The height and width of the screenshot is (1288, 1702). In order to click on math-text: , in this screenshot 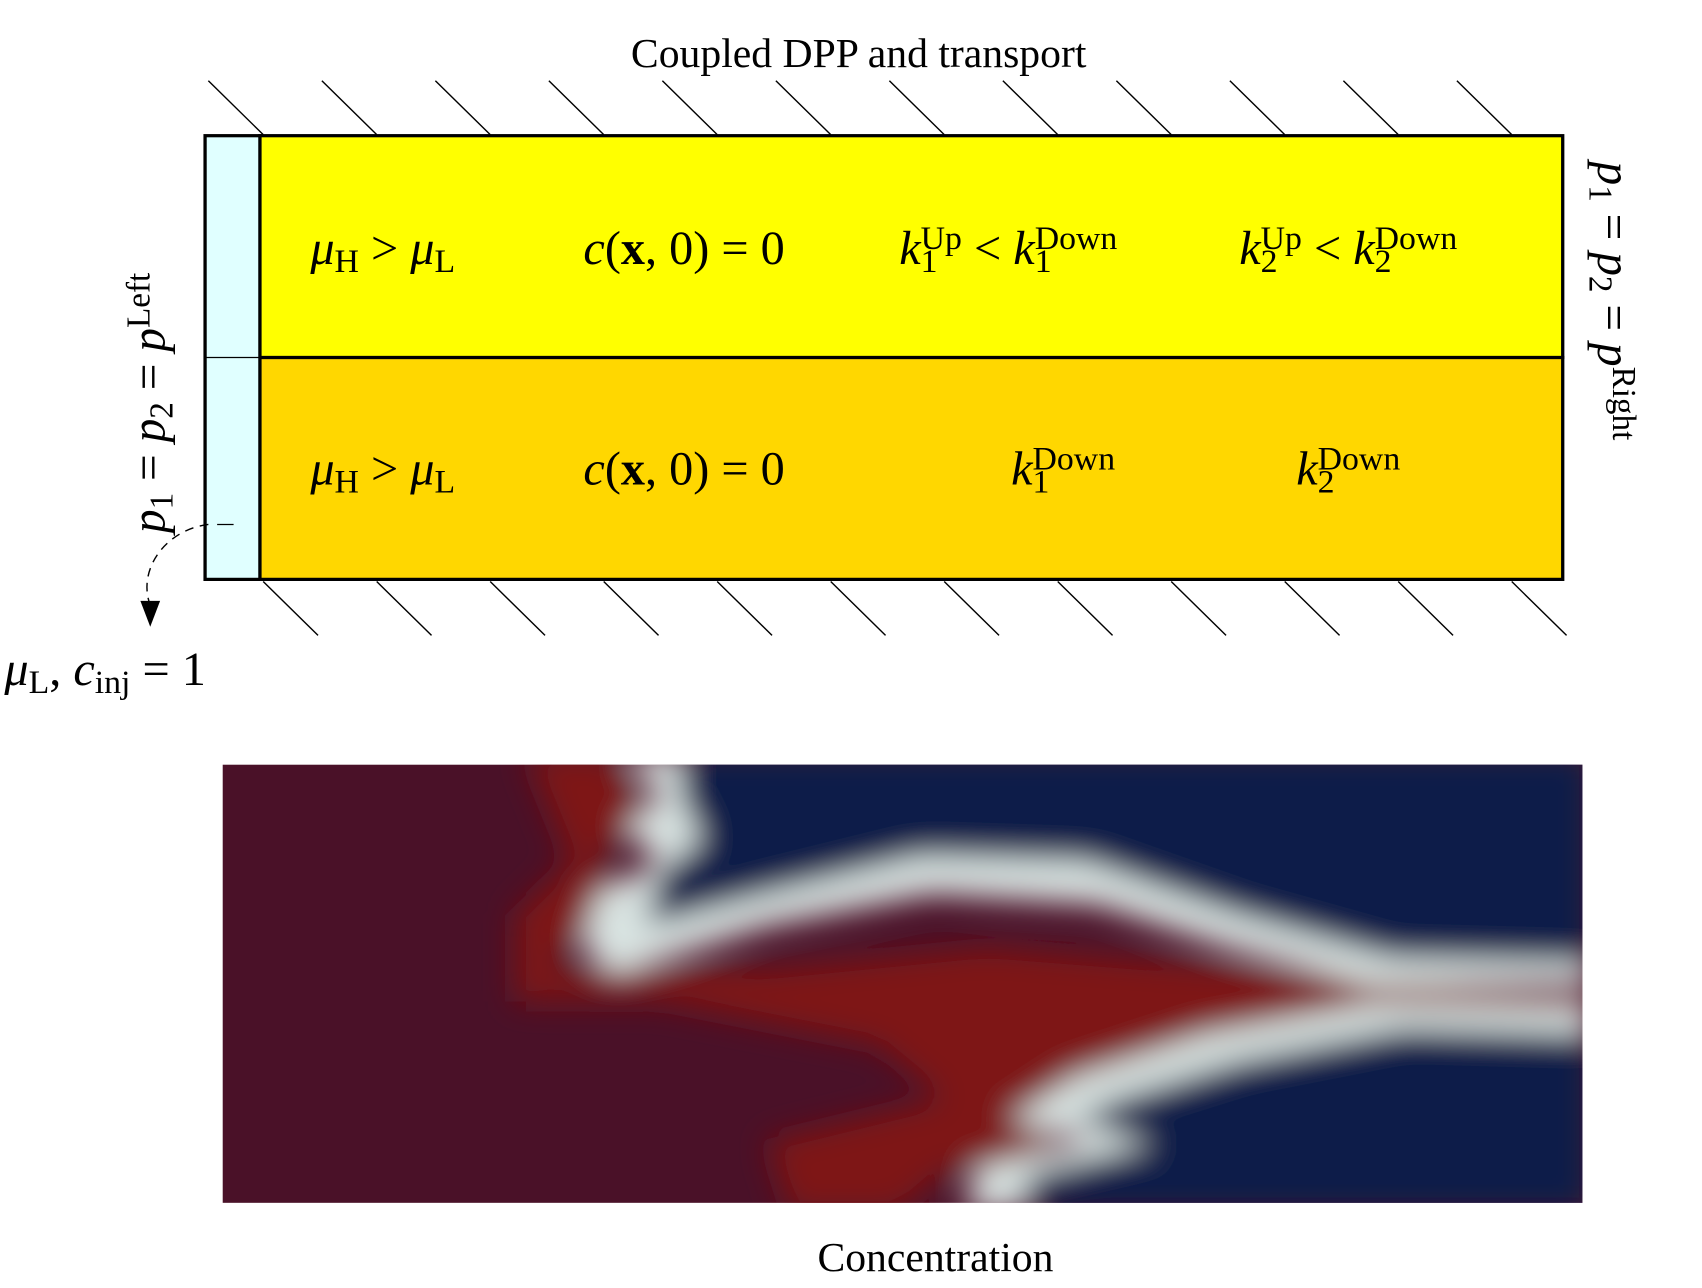, I will do `click(61, 669)`.